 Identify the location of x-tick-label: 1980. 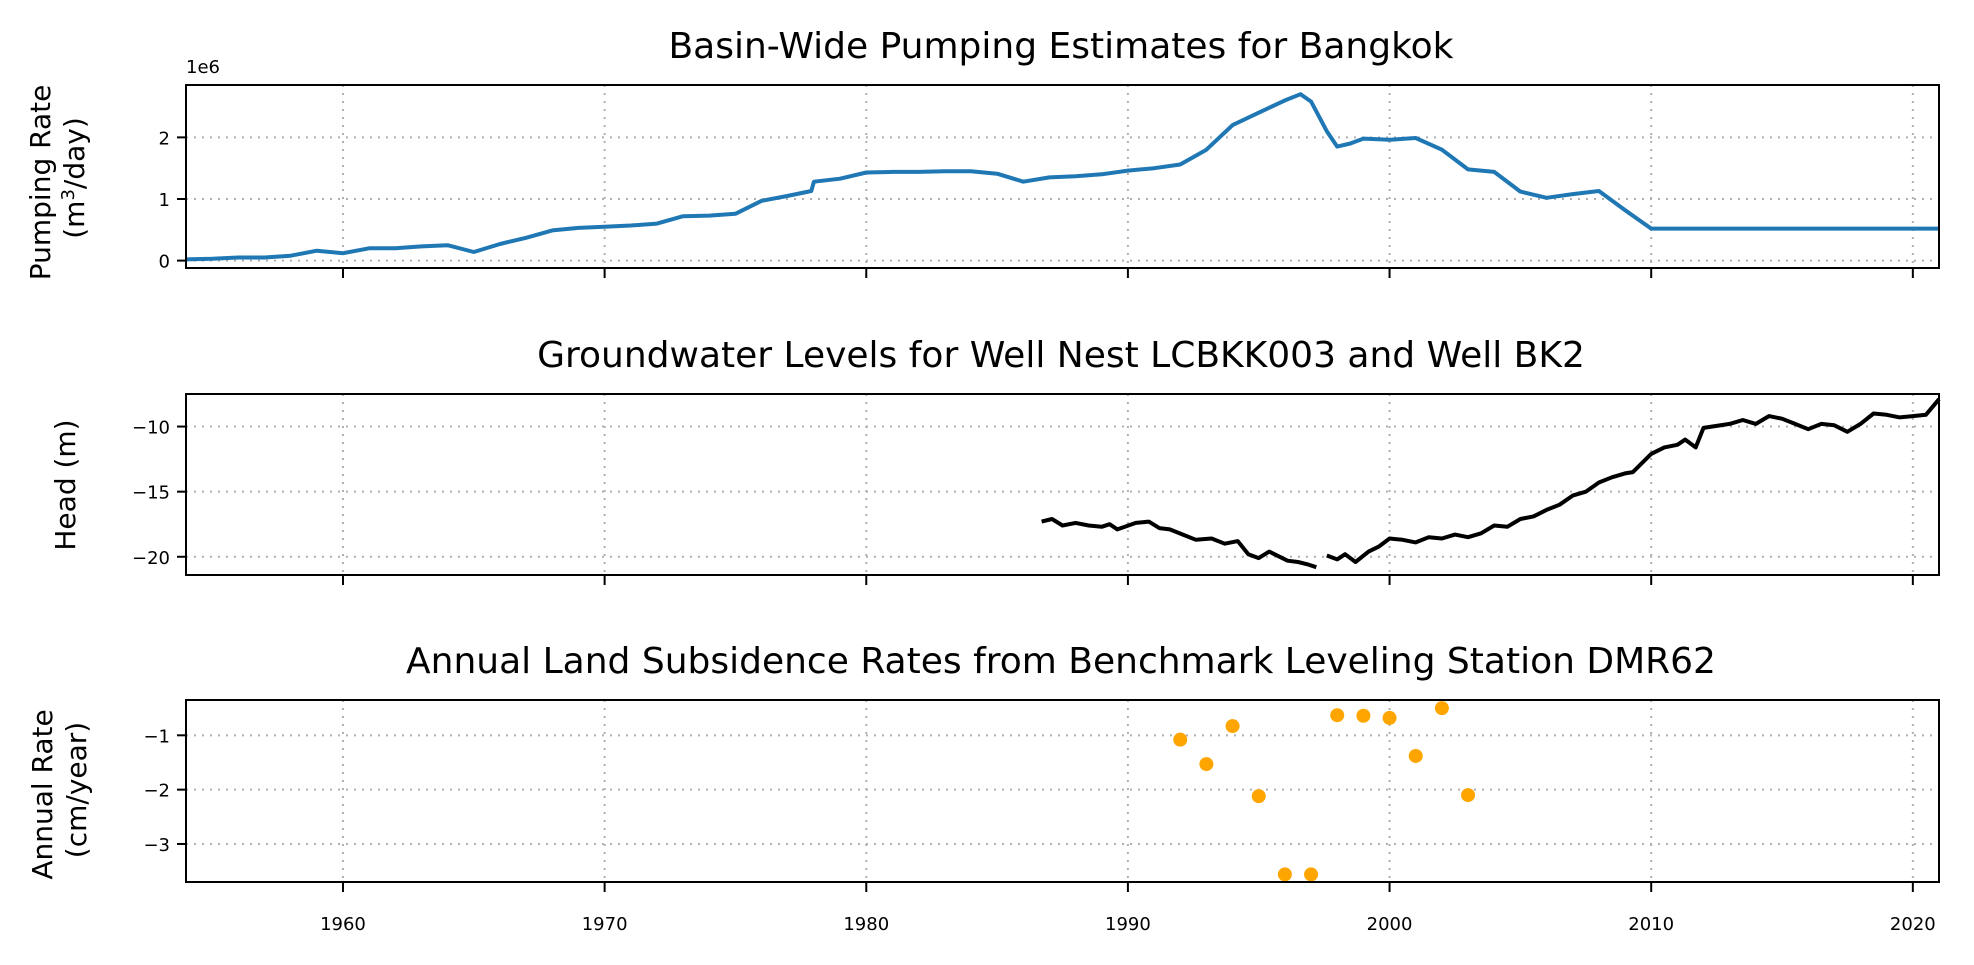
(866, 924).